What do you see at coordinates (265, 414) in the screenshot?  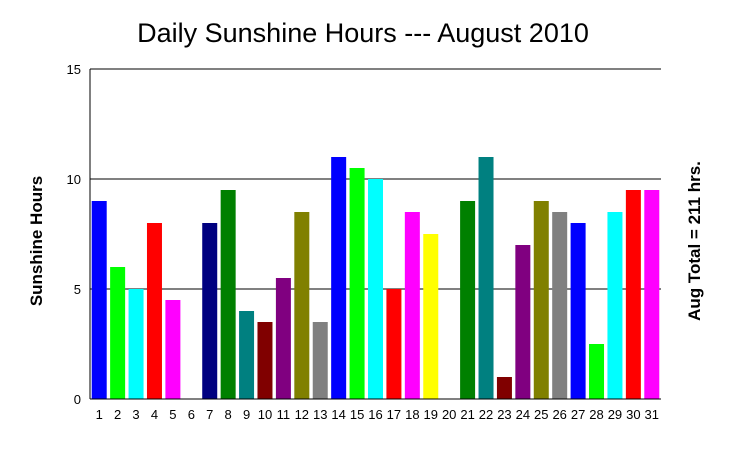 I see `x-tick-label: 10` at bounding box center [265, 414].